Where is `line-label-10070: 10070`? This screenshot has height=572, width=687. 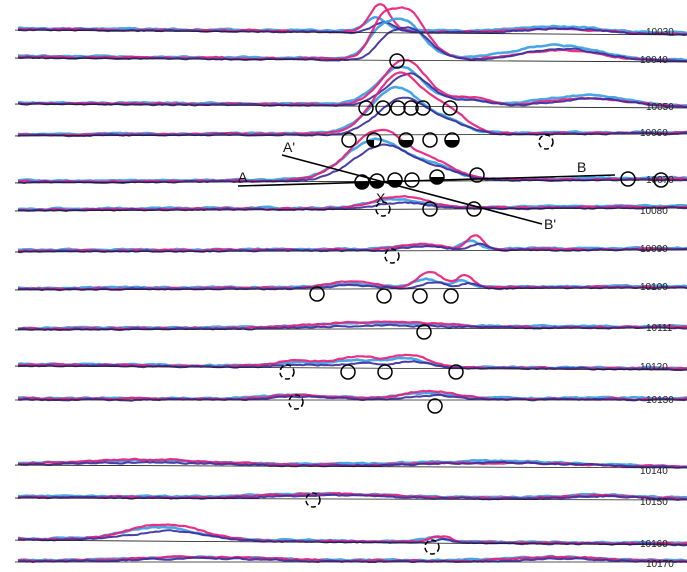
line-label-10070: 10070 is located at coordinates (660, 180).